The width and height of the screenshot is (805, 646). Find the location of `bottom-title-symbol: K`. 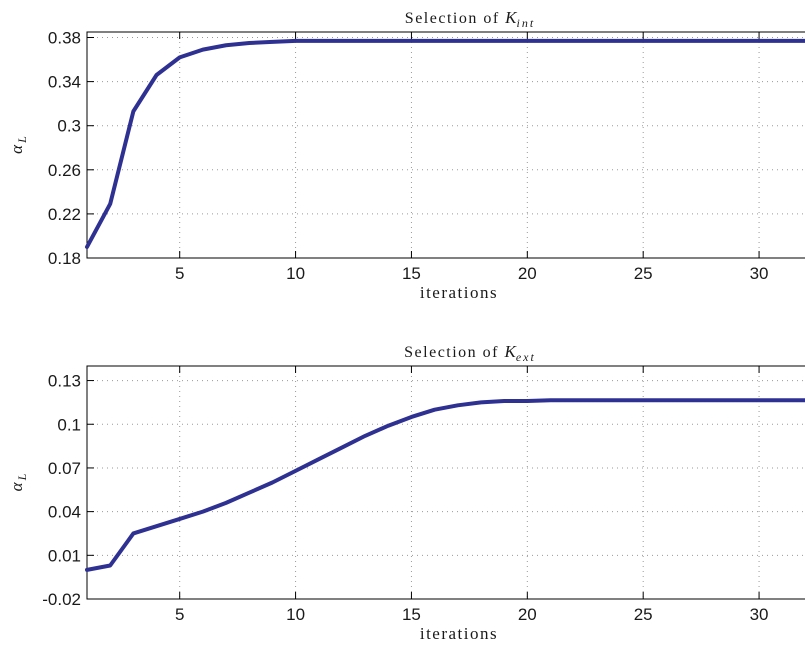

bottom-title-symbol: K is located at coordinates (511, 351).